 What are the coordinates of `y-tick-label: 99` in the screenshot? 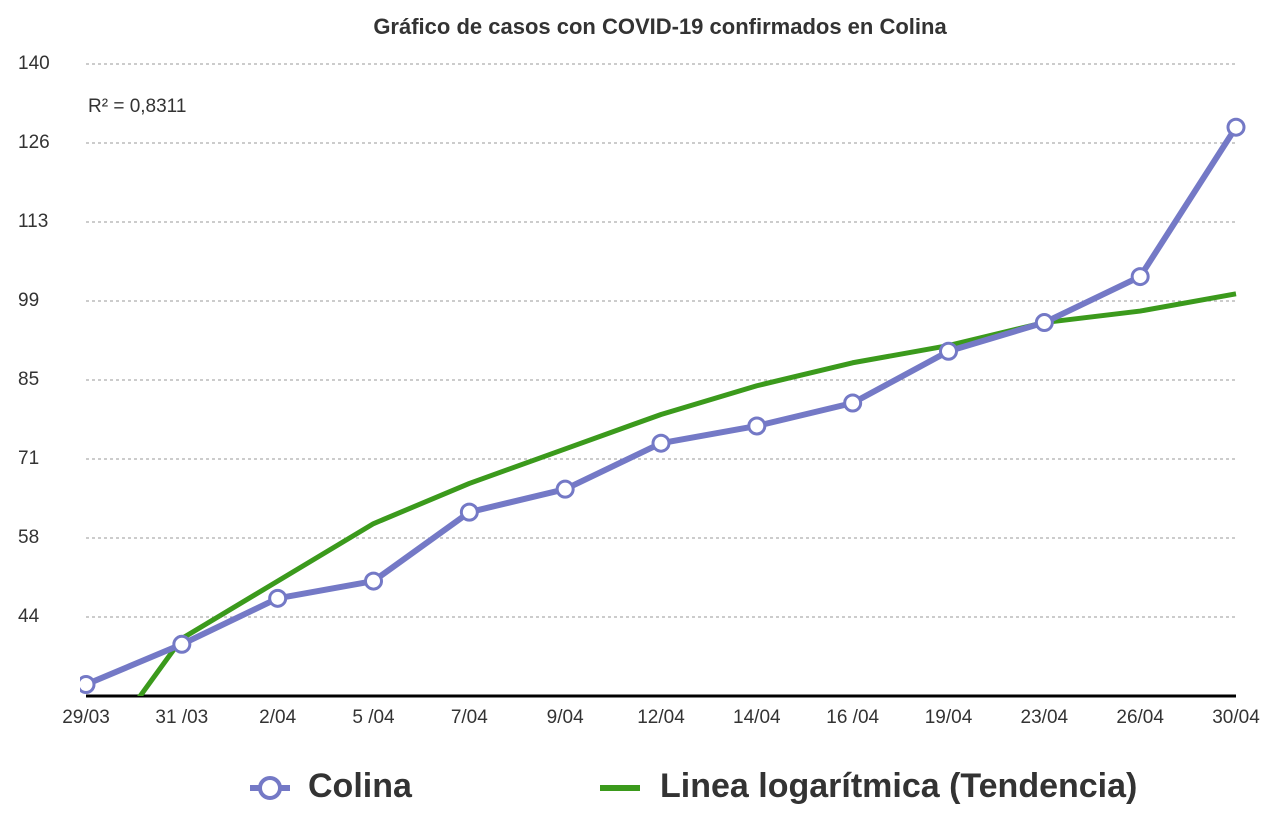 It's located at (28, 300).